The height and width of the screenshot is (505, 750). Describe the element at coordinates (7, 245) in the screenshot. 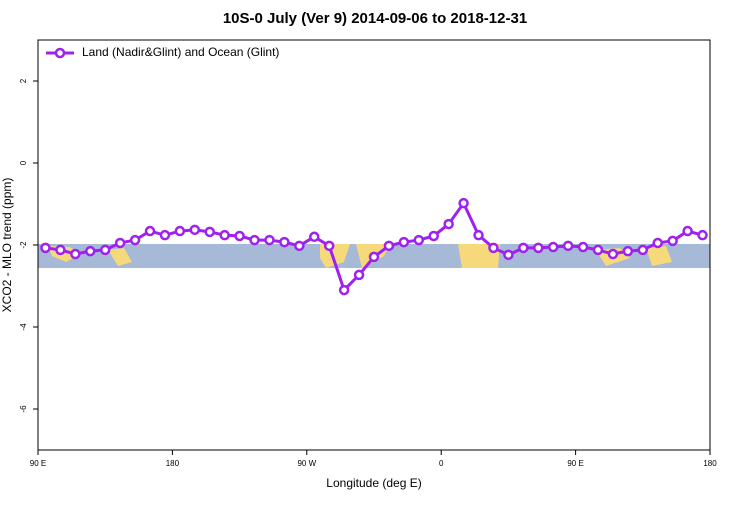

I see `y-axis-label: XCO2 - MLO trend (ppm)` at that location.